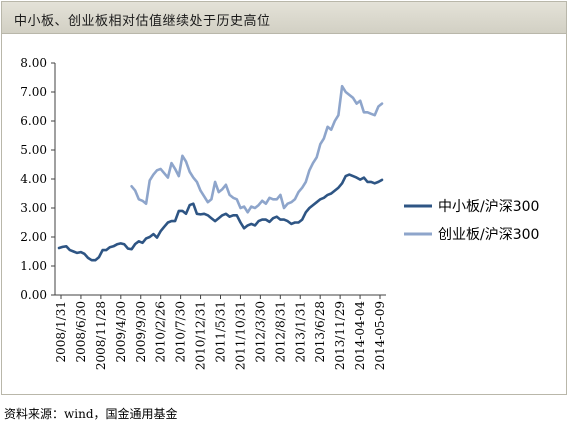 Image resolution: width=570 pixels, height=433 pixels. What do you see at coordinates (340, 335) in the screenshot?
I see `x-tick-label: 2013/11/29` at bounding box center [340, 335].